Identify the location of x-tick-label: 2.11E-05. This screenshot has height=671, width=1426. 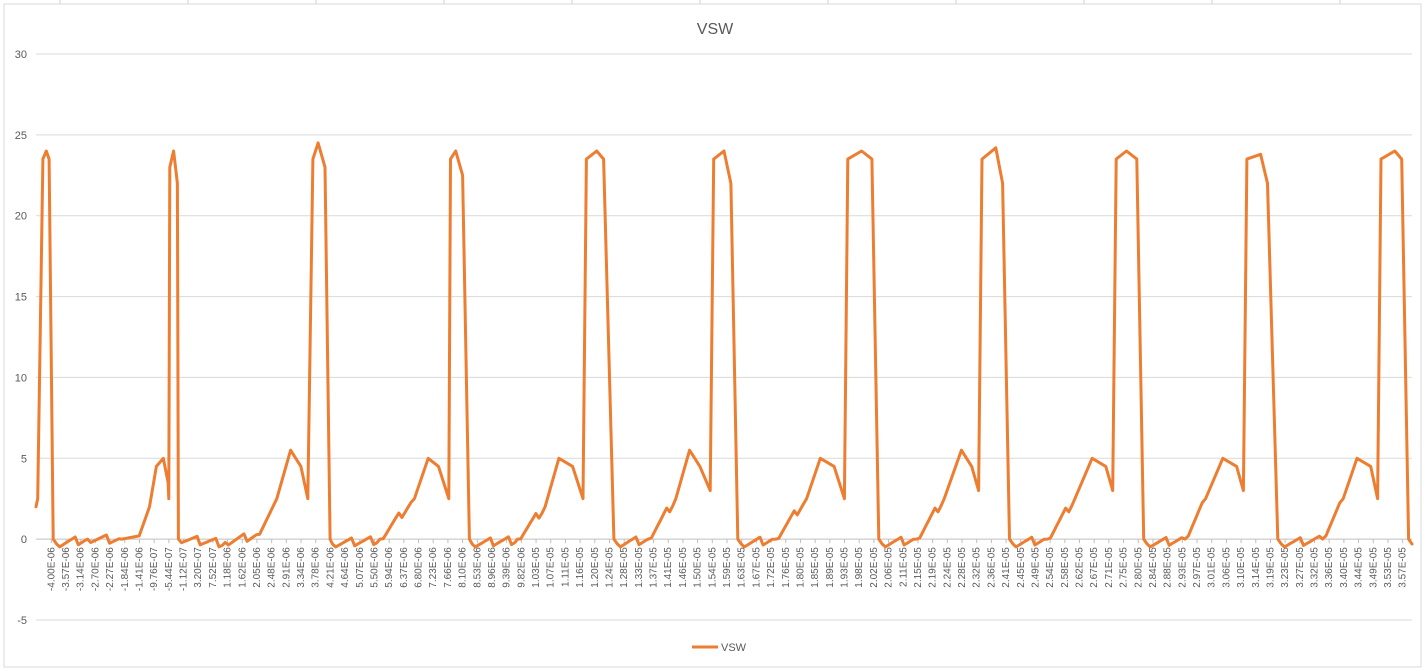
(903, 567).